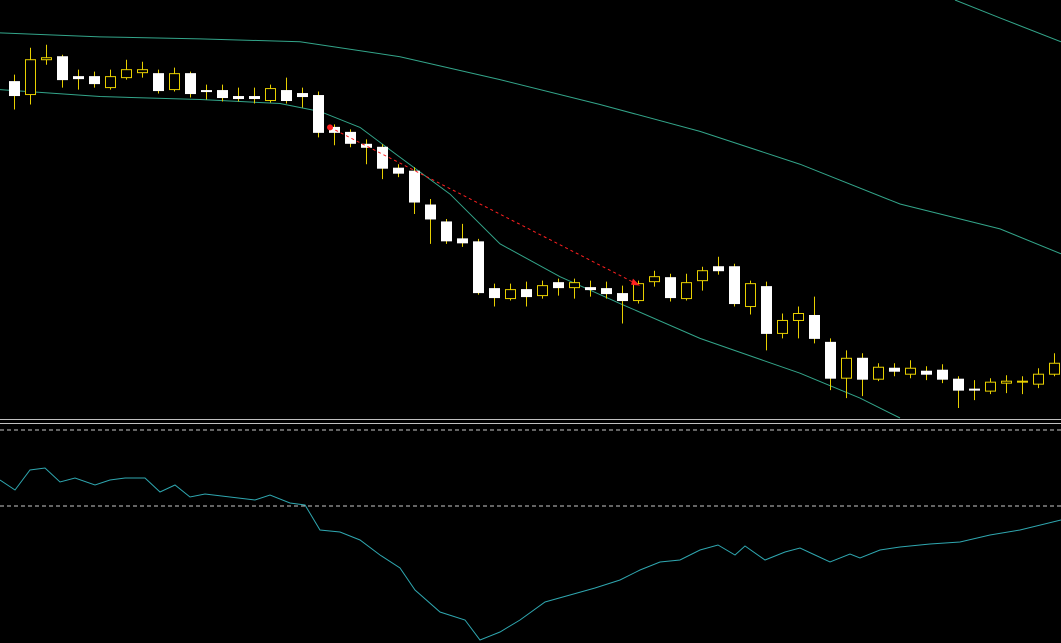 This screenshot has width=1061, height=643. Describe the element at coordinates (485, 206) in the screenshot. I see `trend-arrow` at that location.